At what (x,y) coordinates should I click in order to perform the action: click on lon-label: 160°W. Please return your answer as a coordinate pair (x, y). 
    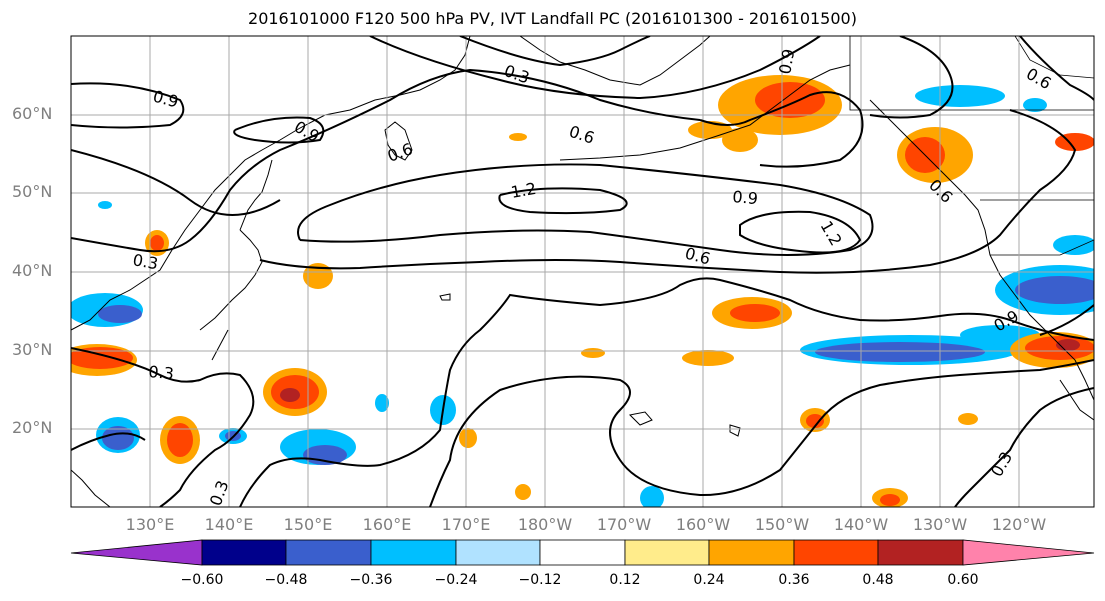
    Looking at the image, I should click on (703, 524).